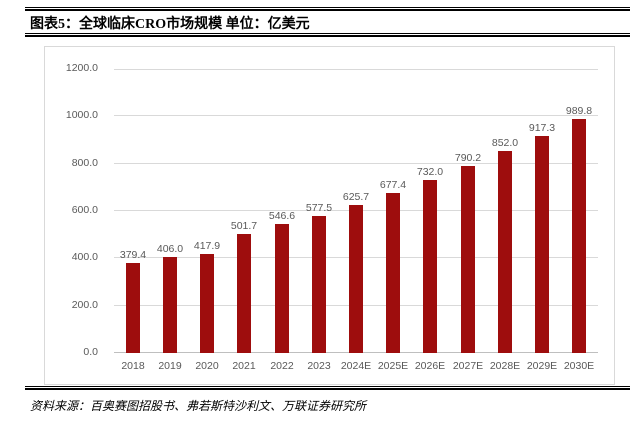  What do you see at coordinates (505, 366) in the screenshot?
I see `x-axis-label: 2028E` at bounding box center [505, 366].